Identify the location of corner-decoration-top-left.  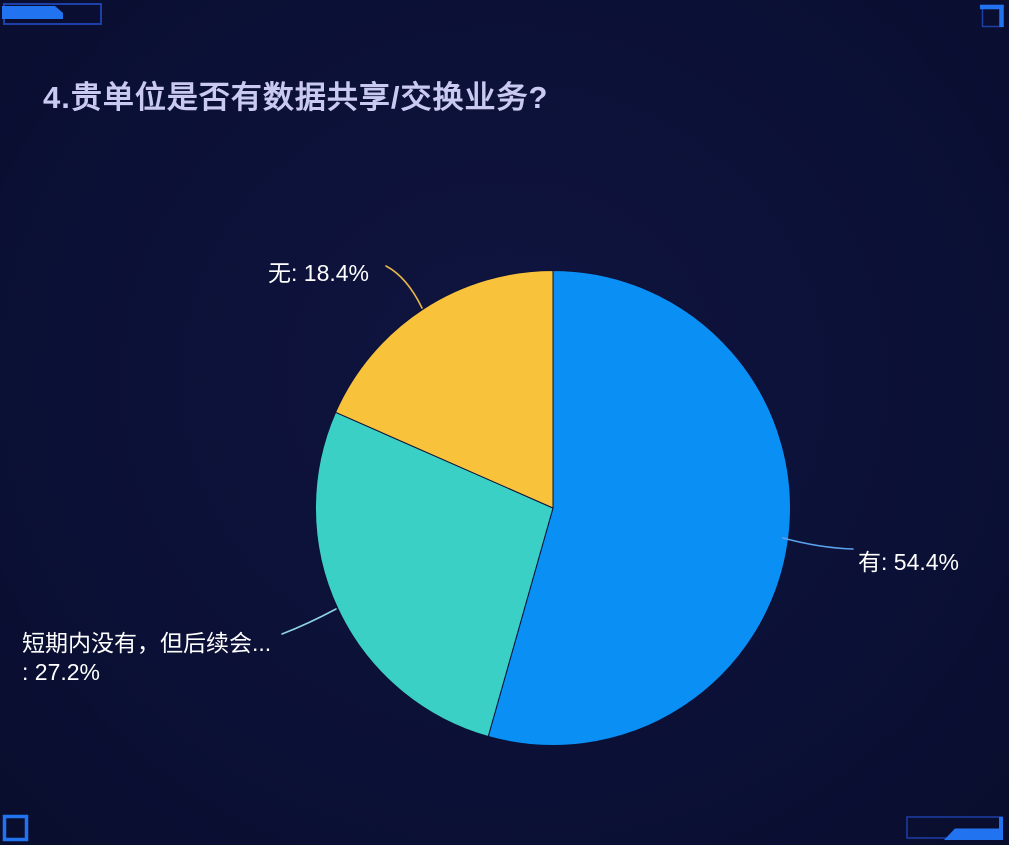
(52, 14).